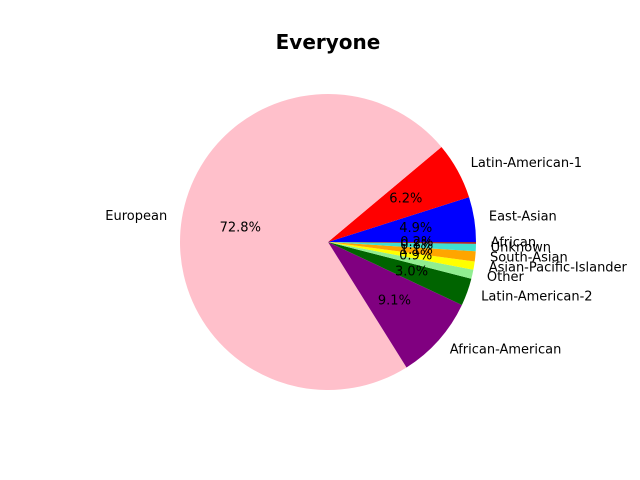  Describe the element at coordinates (513, 243) in the screenshot. I see `slice-label-african: African` at that location.